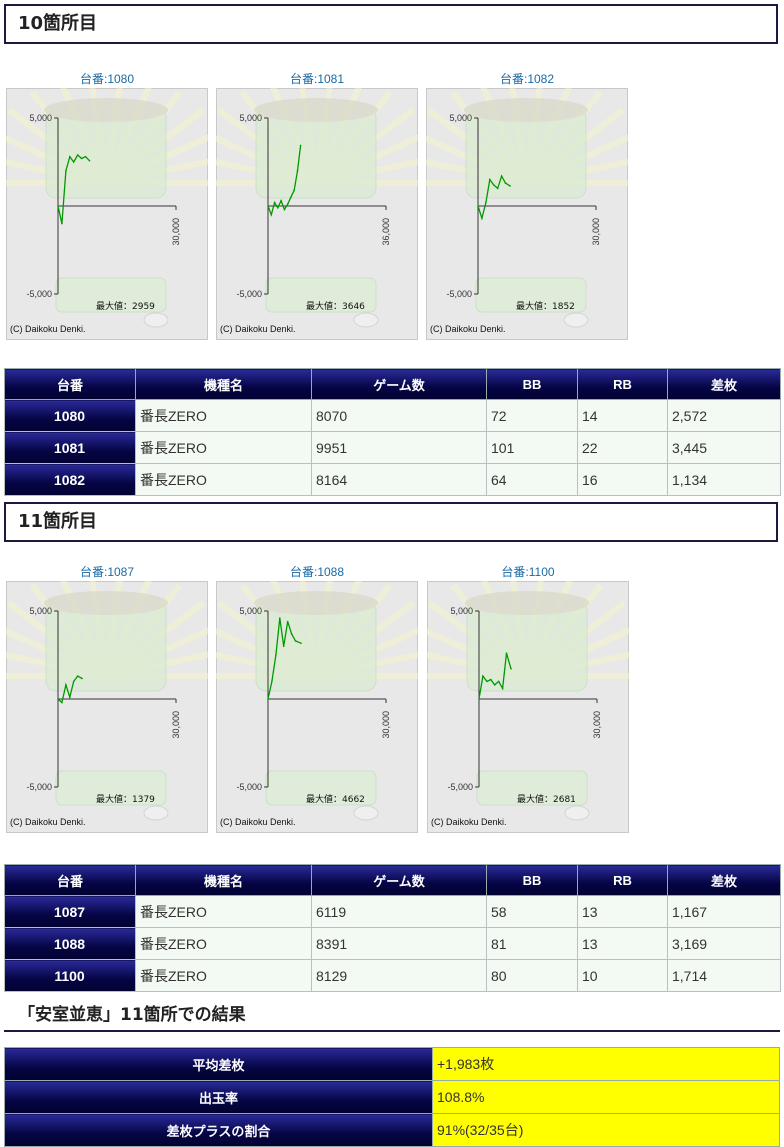  What do you see at coordinates (606, 1130) in the screenshot?
I see `result-value: 91%(32/35台)` at bounding box center [606, 1130].